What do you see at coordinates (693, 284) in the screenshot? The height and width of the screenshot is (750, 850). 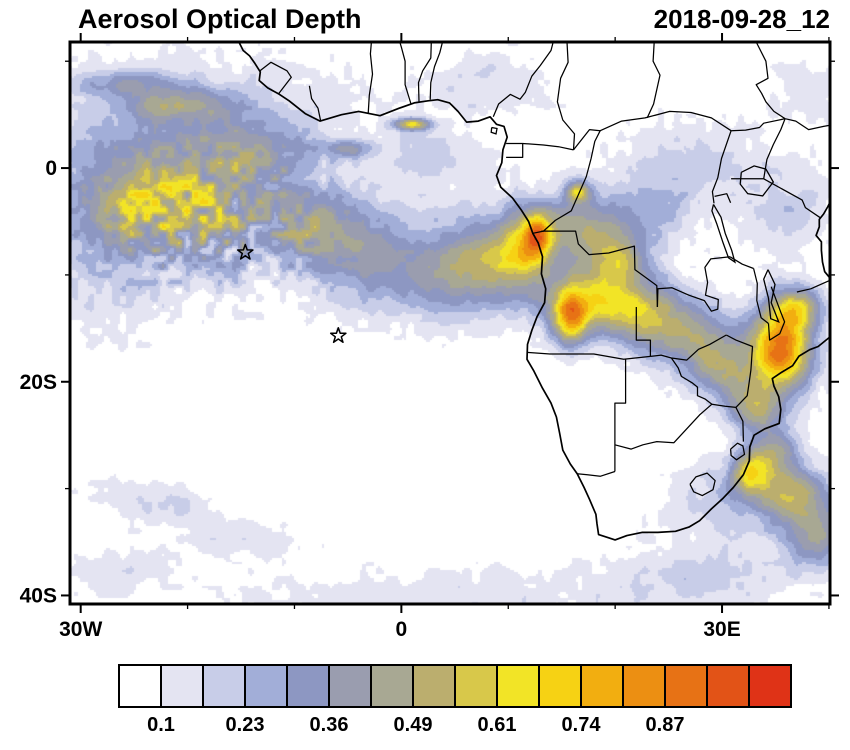 I see `border-drc-zambia` at bounding box center [693, 284].